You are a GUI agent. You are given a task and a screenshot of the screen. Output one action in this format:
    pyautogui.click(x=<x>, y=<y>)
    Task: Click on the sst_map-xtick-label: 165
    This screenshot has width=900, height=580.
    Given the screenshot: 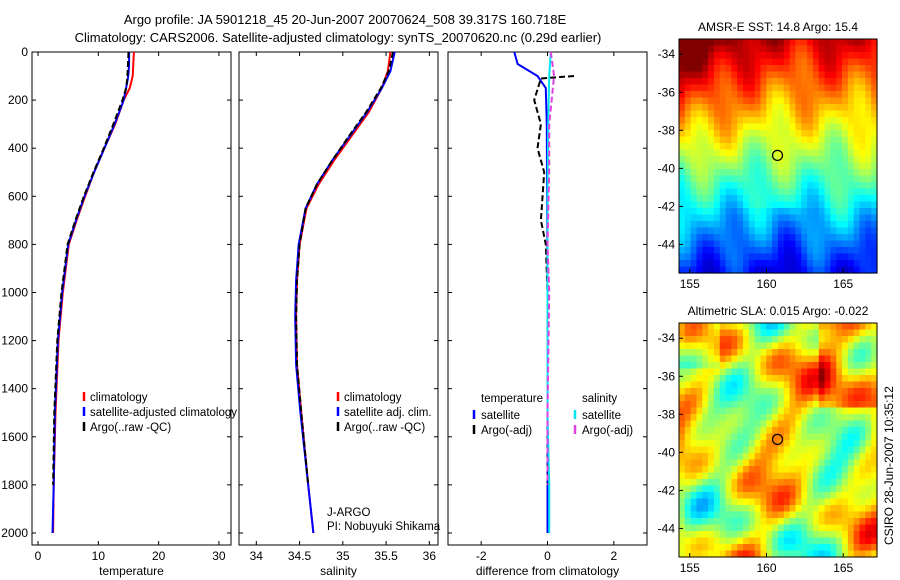 What is the action you would take?
    pyautogui.click(x=843, y=284)
    